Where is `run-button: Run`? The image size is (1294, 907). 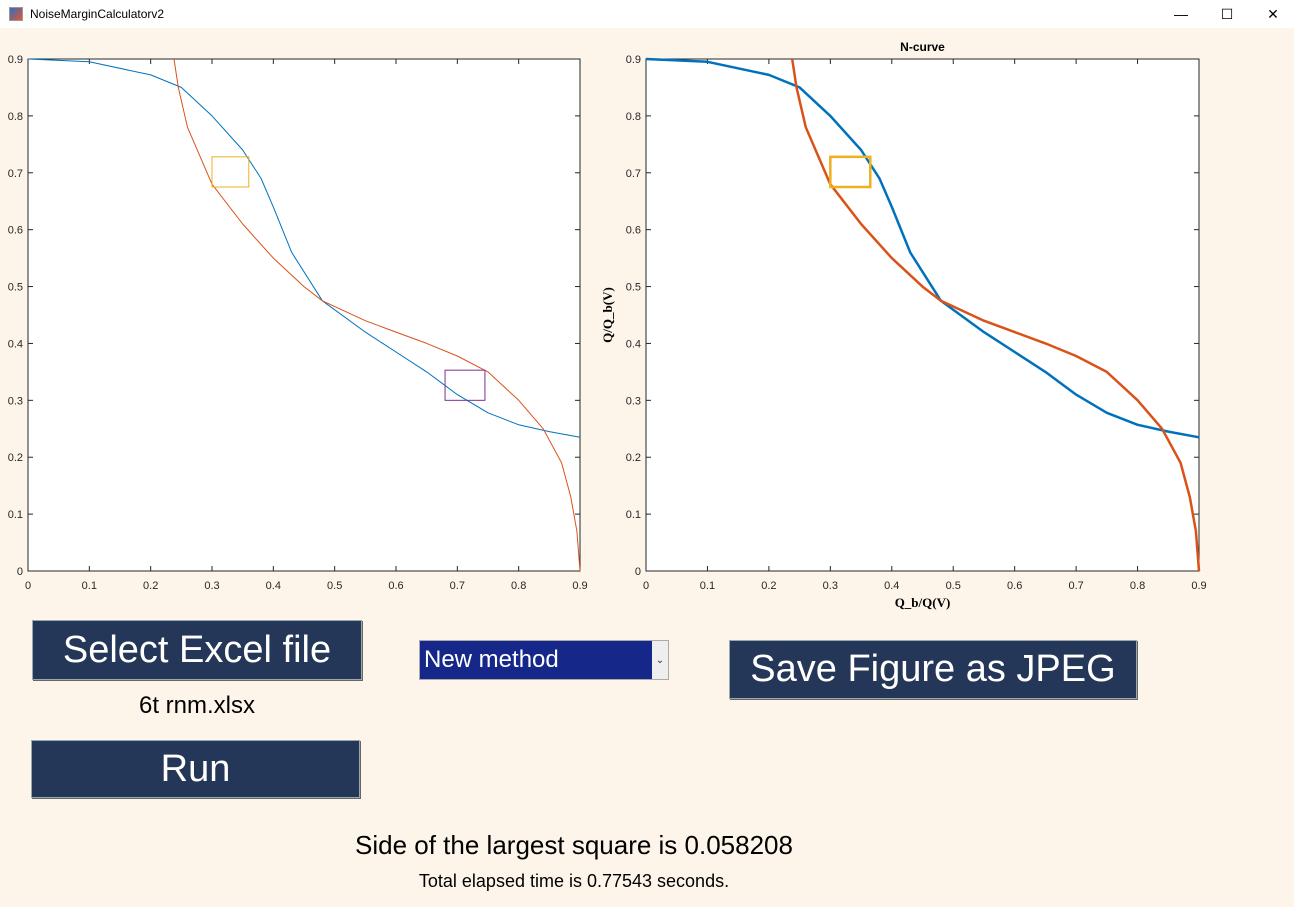
run-button: Run is located at coordinates (195, 769).